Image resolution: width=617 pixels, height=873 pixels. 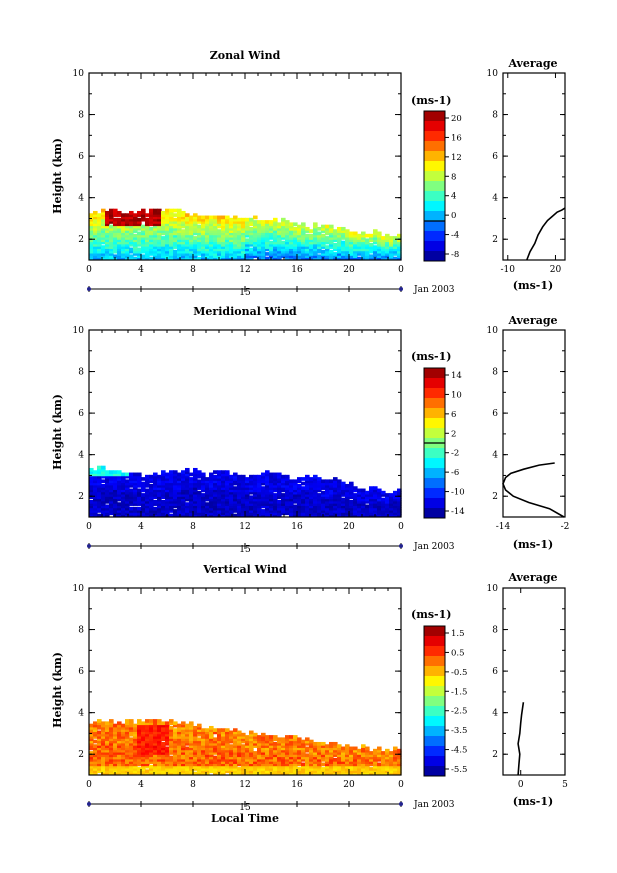 I want to click on zonal-colorbar-step, so click(x=434, y=146).